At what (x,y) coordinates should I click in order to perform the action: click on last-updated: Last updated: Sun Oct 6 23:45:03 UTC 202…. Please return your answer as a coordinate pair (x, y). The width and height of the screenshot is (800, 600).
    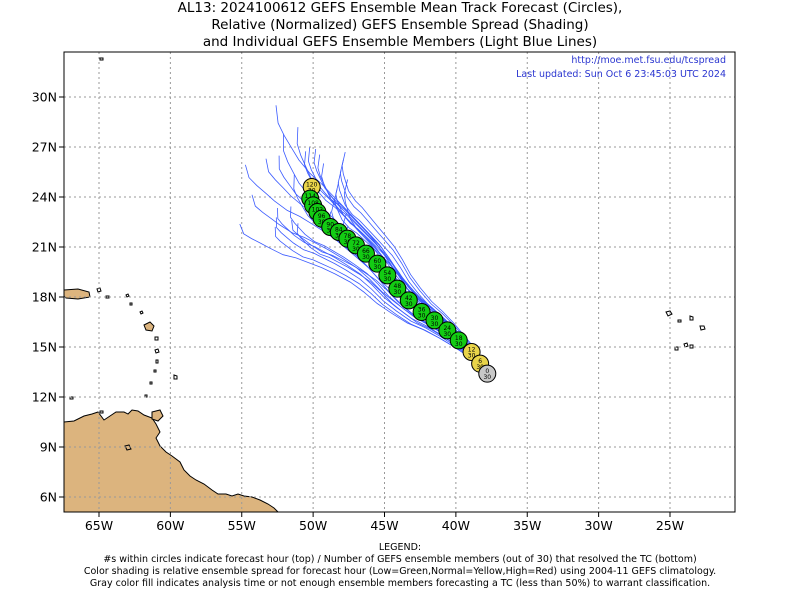
    Looking at the image, I should click on (621, 74).